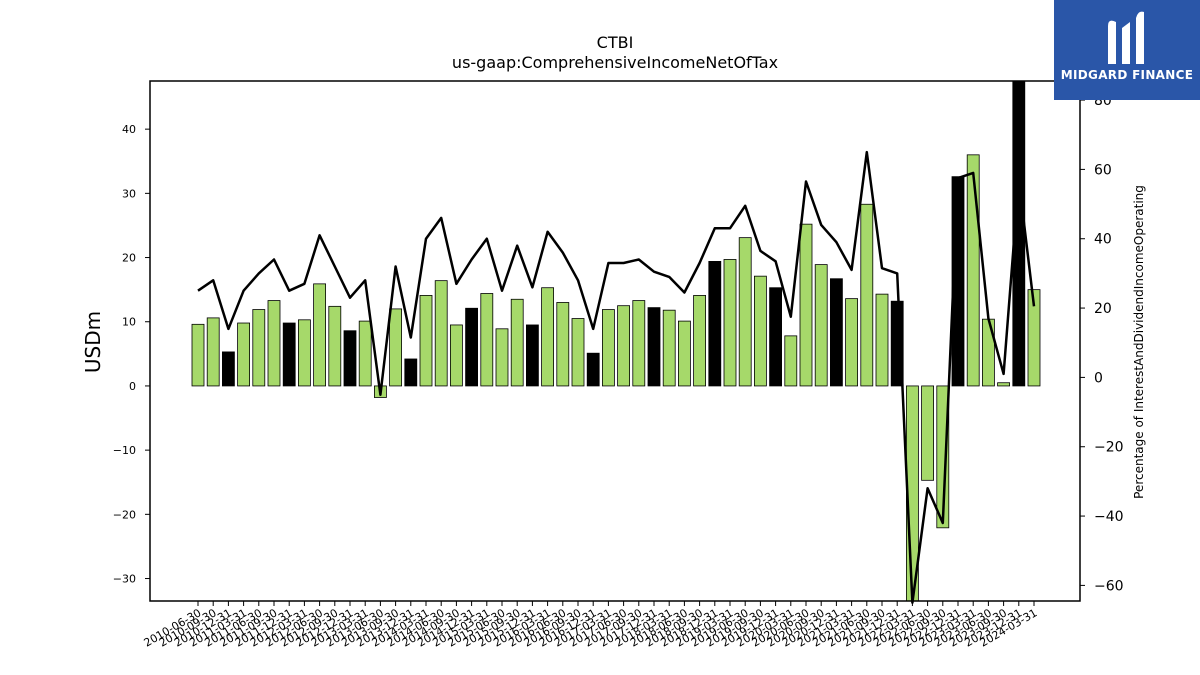  I want to click on brand-logo: MIDGARD FINANCE, so click(1127, 50).